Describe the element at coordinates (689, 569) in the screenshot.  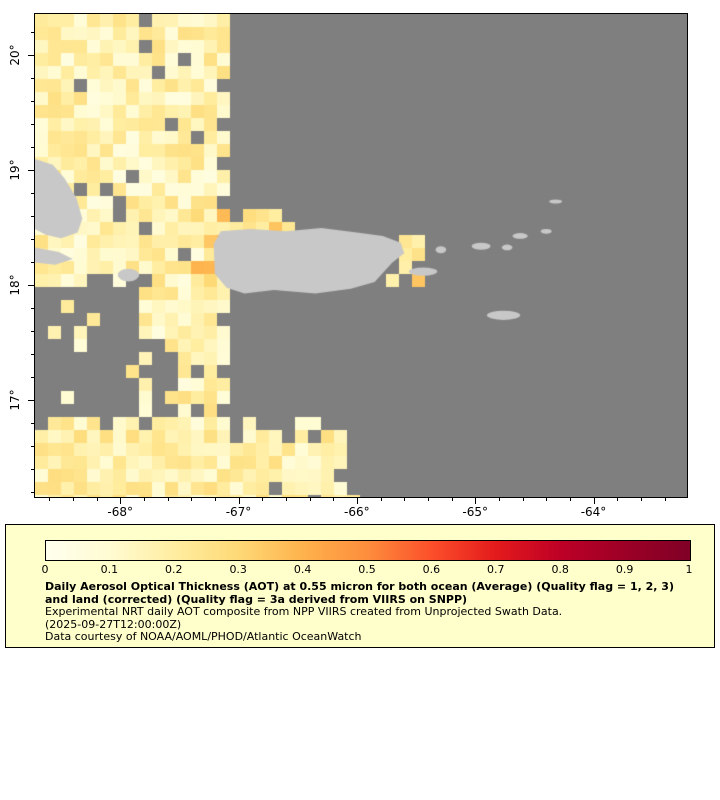
I see `colorbar-tick-label: 1` at that location.